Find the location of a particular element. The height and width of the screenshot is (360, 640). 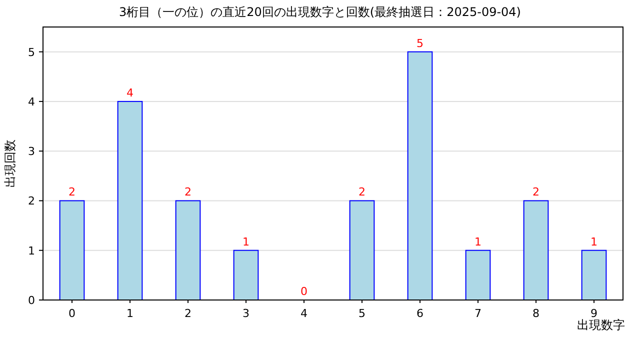

x-tick-label: 7 is located at coordinates (478, 313).